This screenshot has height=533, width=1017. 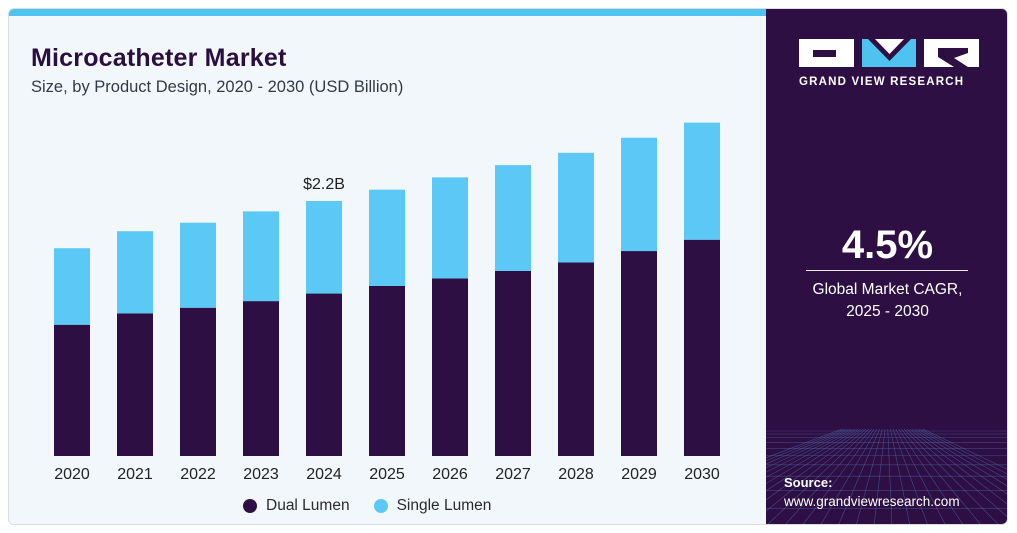 What do you see at coordinates (72, 286) in the screenshot?
I see `bar-single-lumen-2020` at bounding box center [72, 286].